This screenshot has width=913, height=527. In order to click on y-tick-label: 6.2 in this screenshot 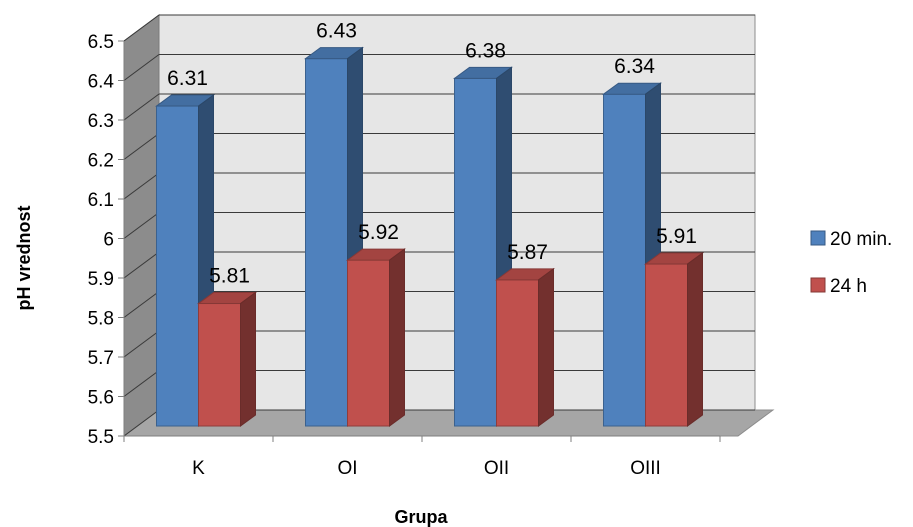, I will do `click(101, 161)`.